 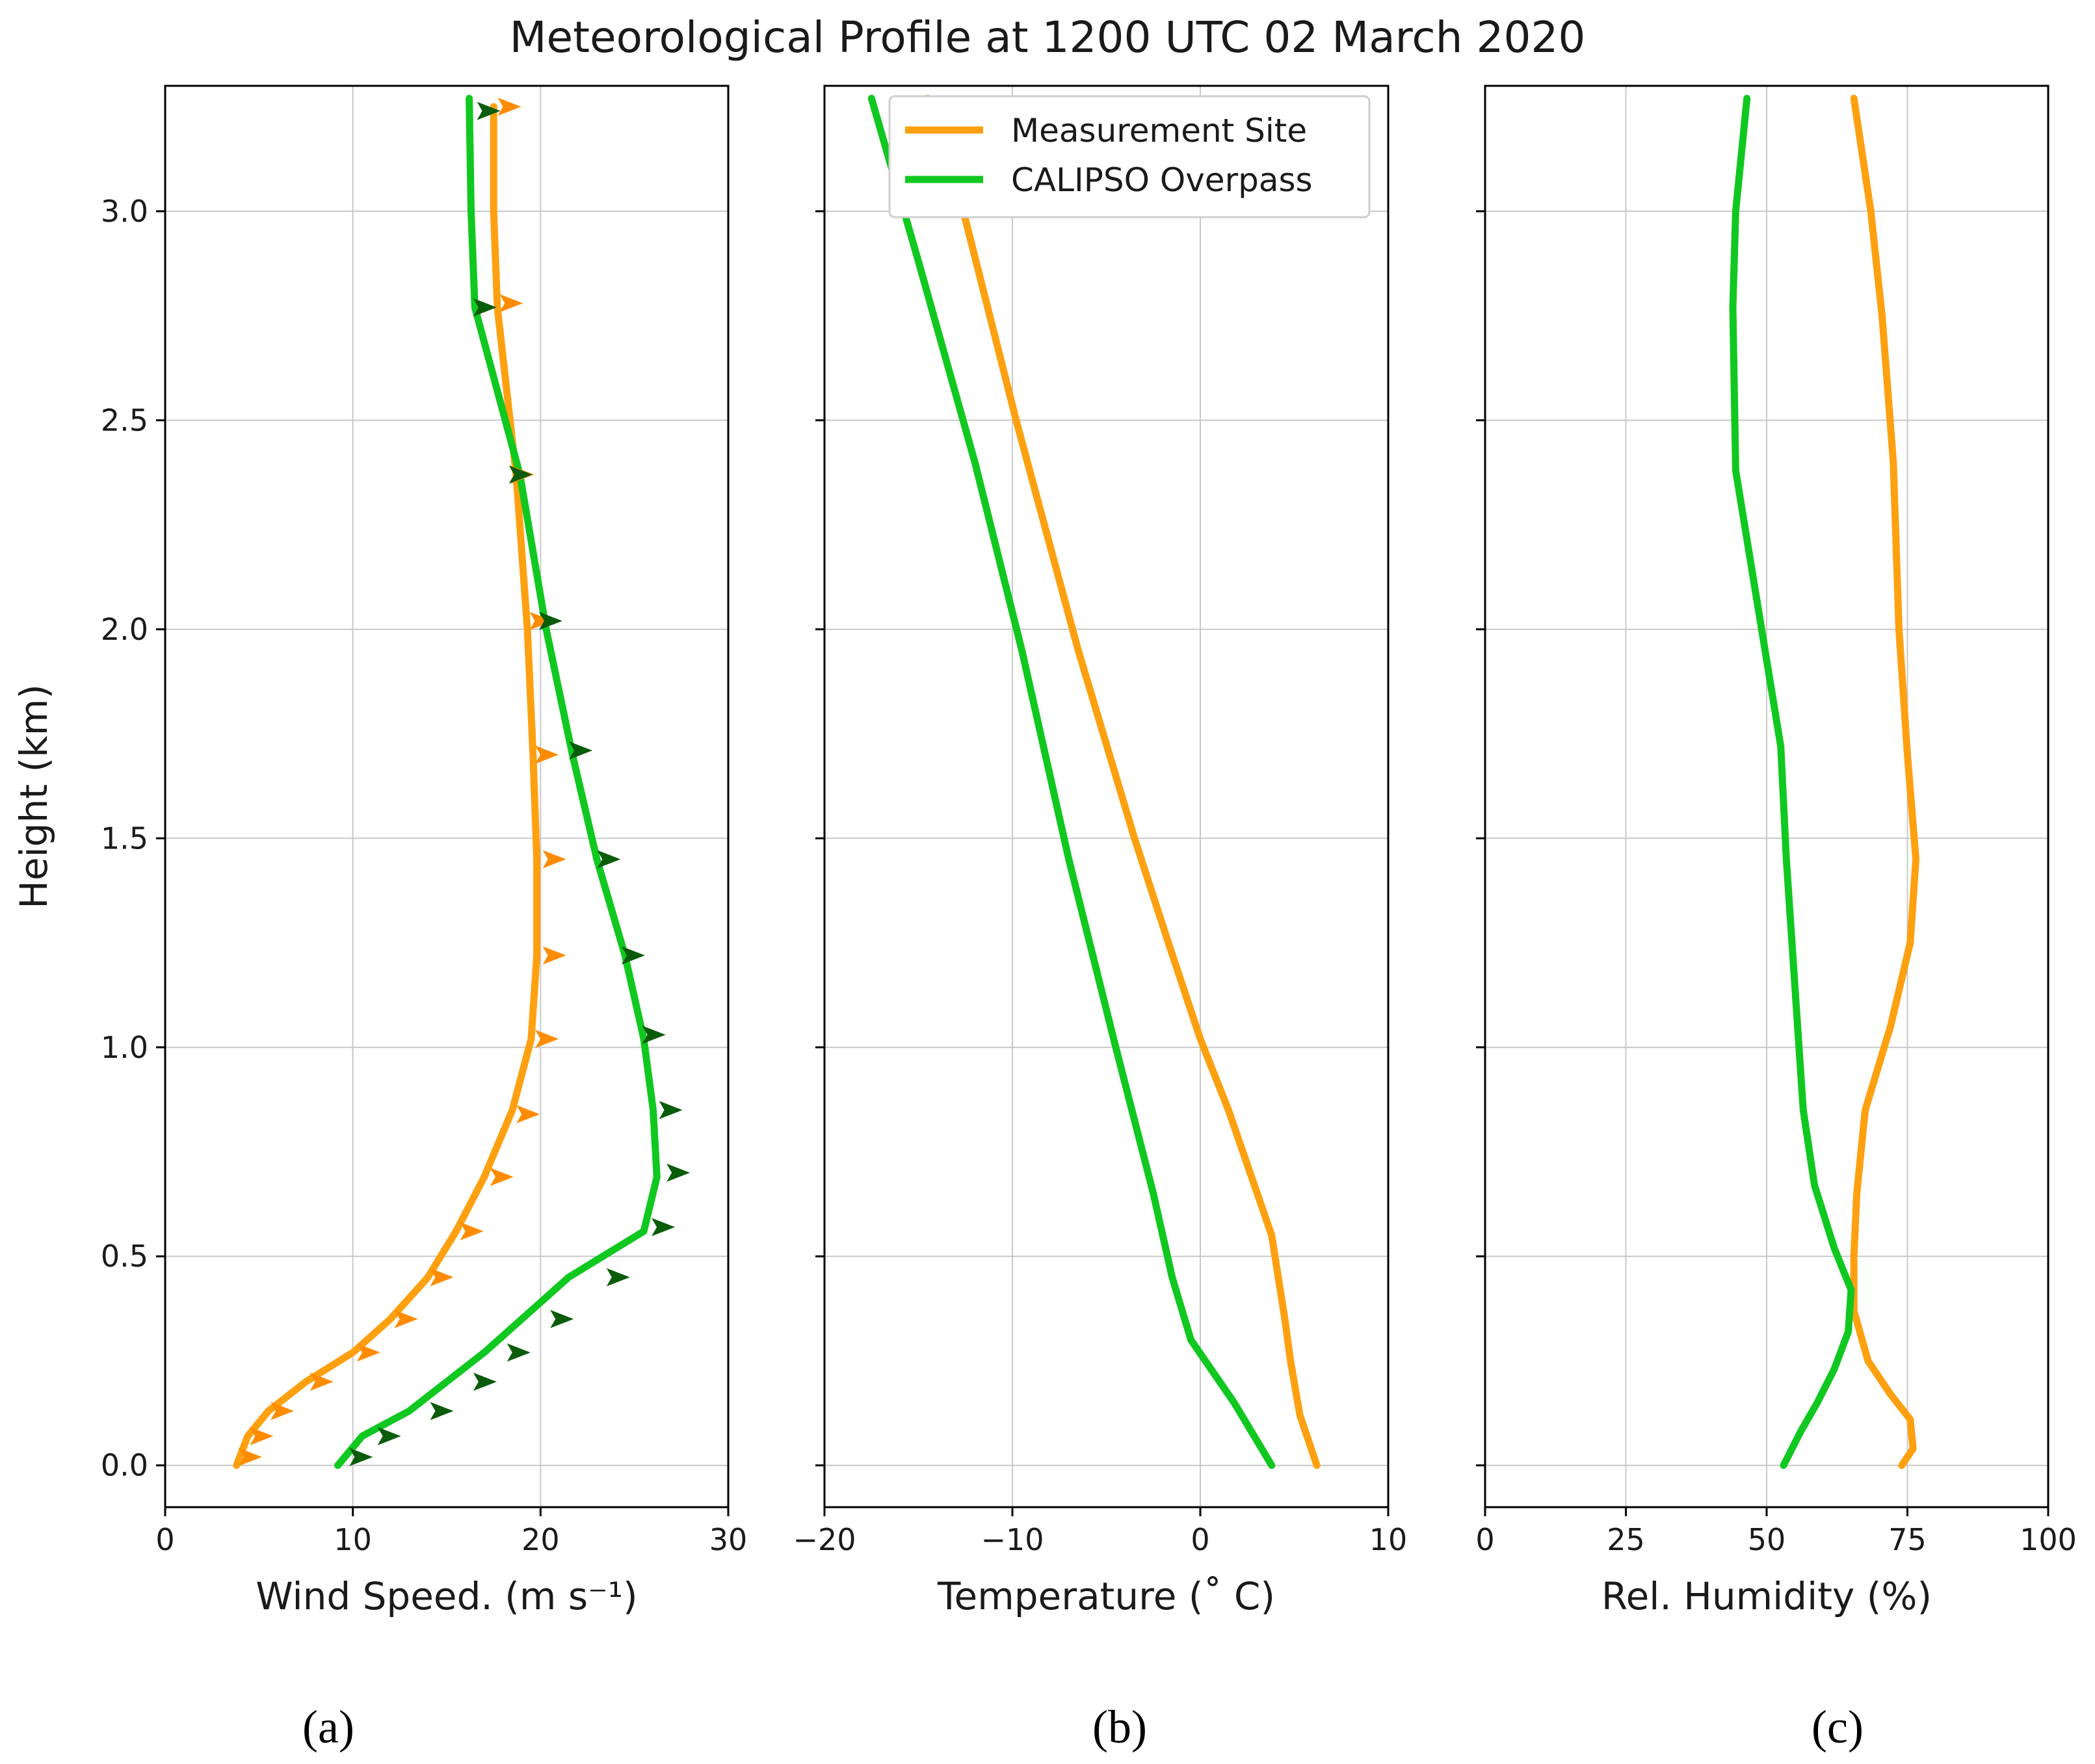 What do you see at coordinates (1626, 1540) in the screenshot?
I see `panel-c-xtick-label-1: 25` at bounding box center [1626, 1540].